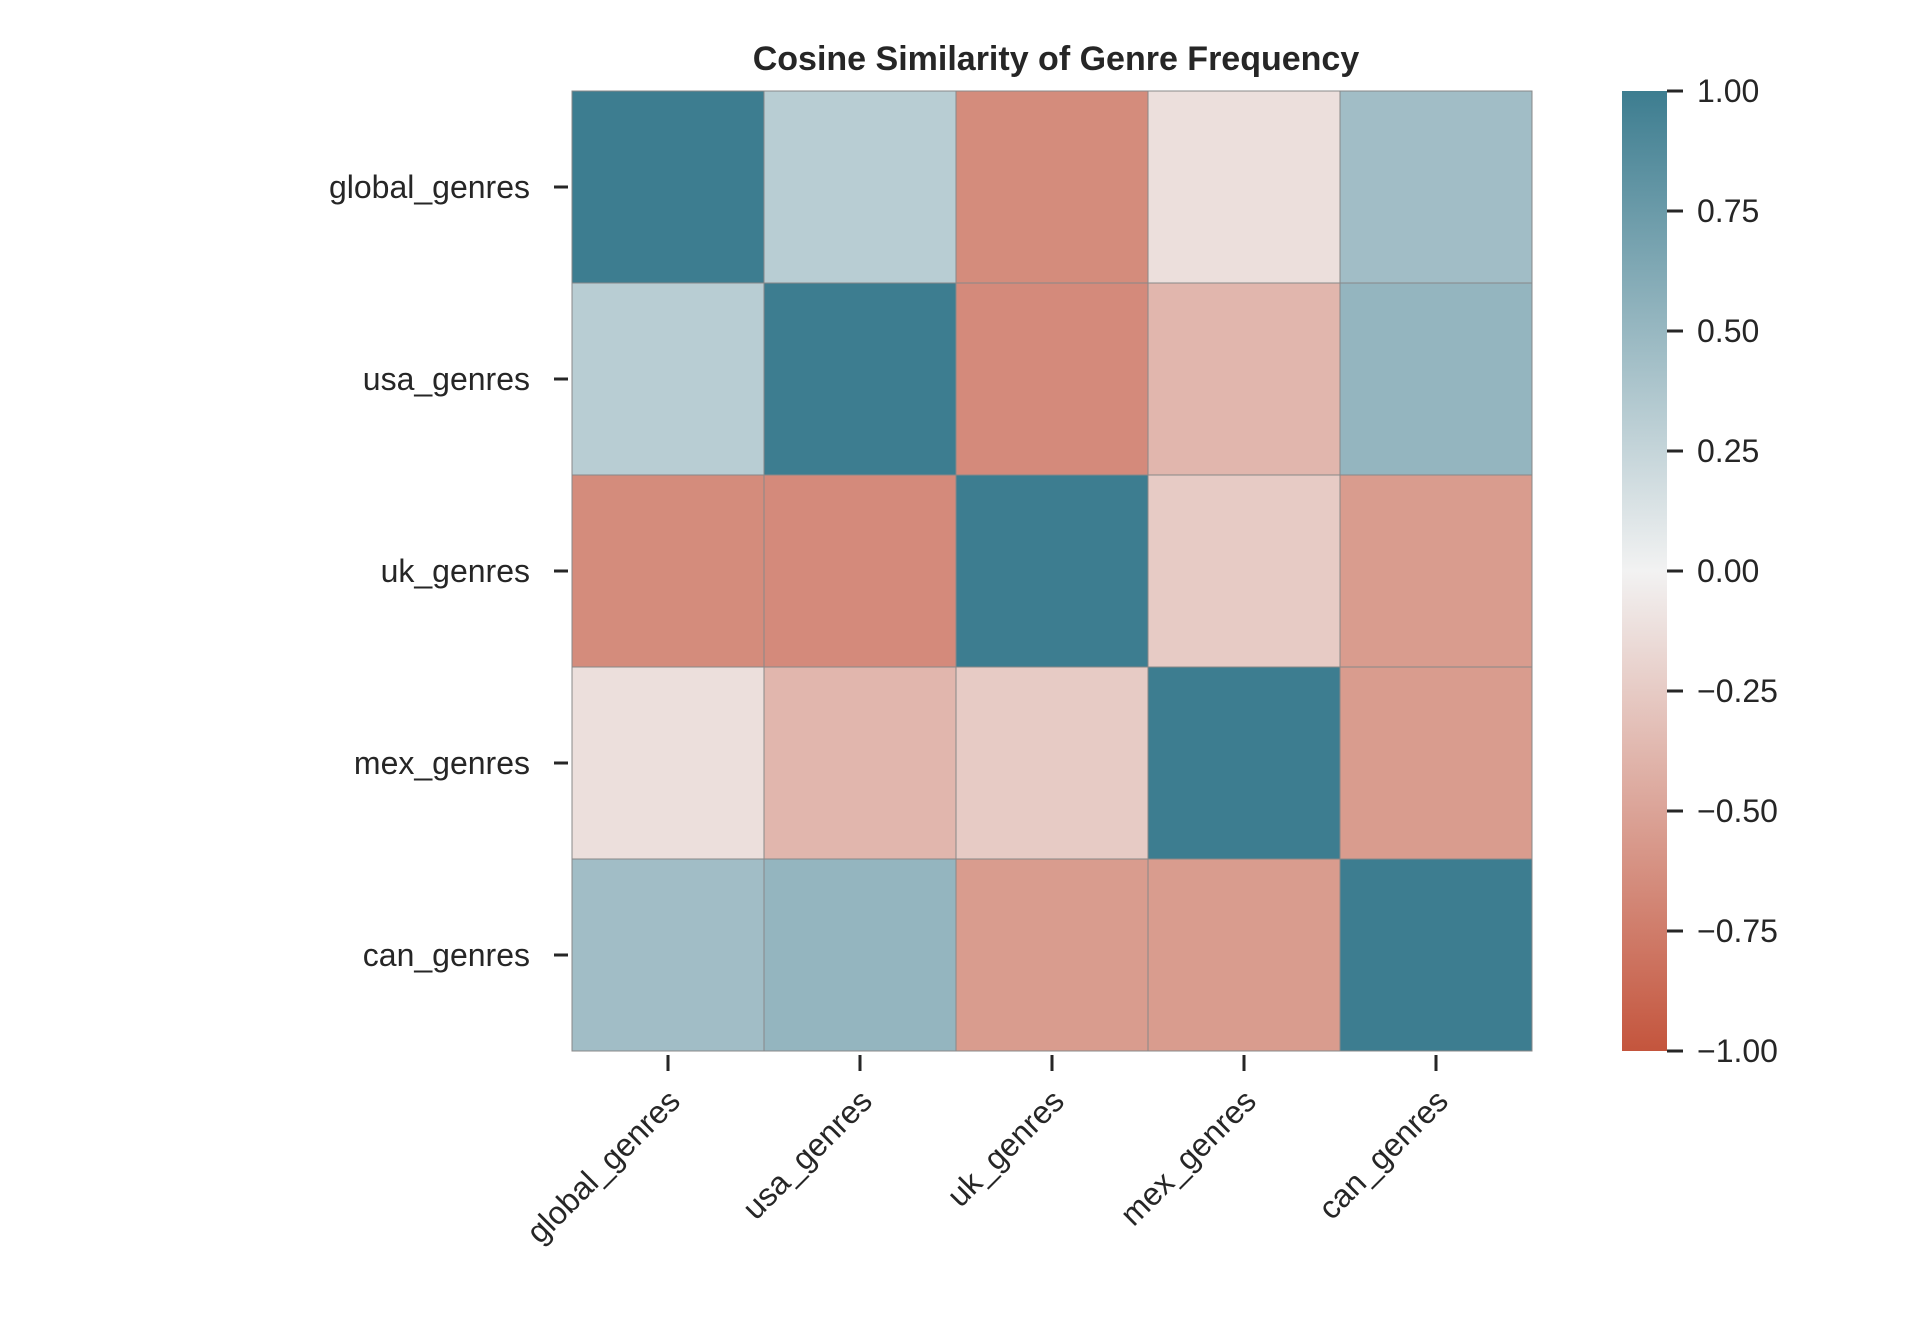 The width and height of the screenshot is (1920, 1320). Describe the element at coordinates (1644, 571) in the screenshot. I see `colorbar-gradient` at that location.